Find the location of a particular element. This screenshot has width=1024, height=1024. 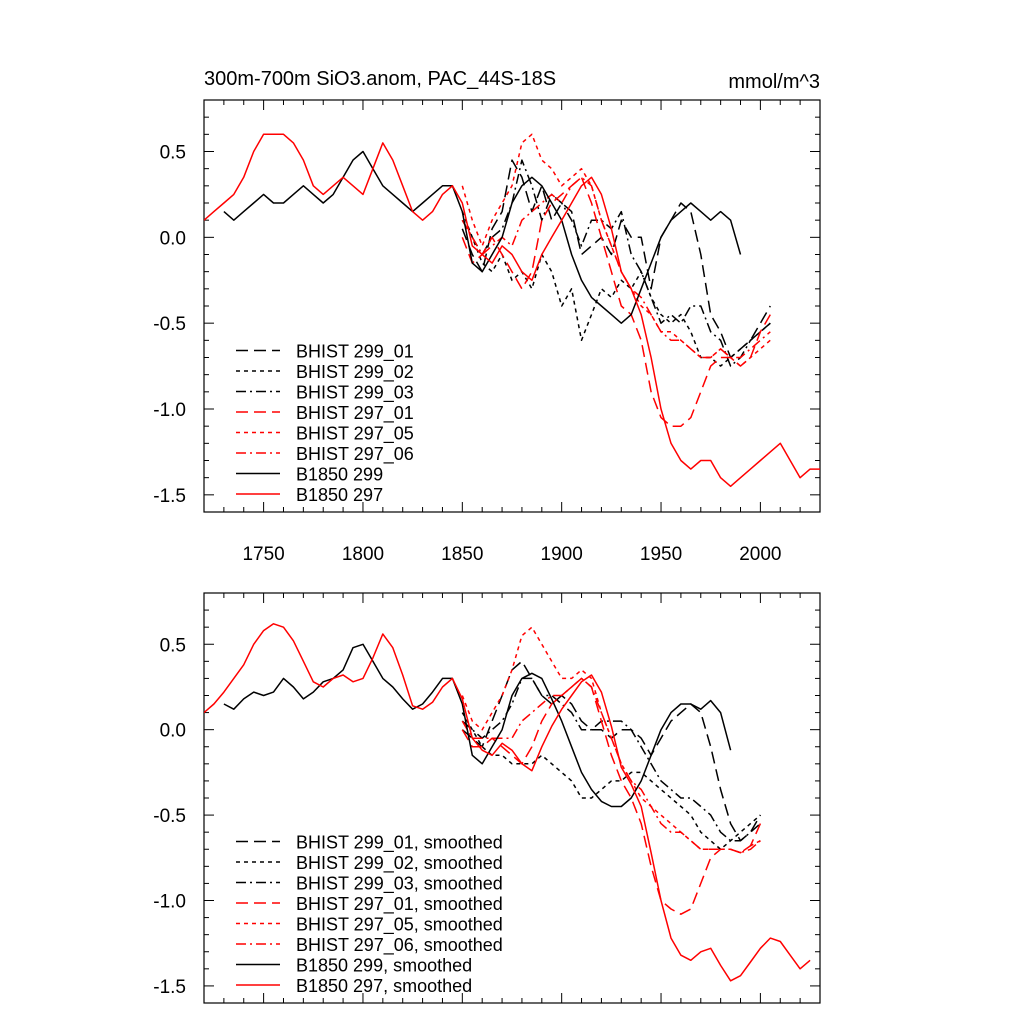

chart-title: 300m-700m SiO3.anom, PAC_44S-18S is located at coordinates (380, 79).